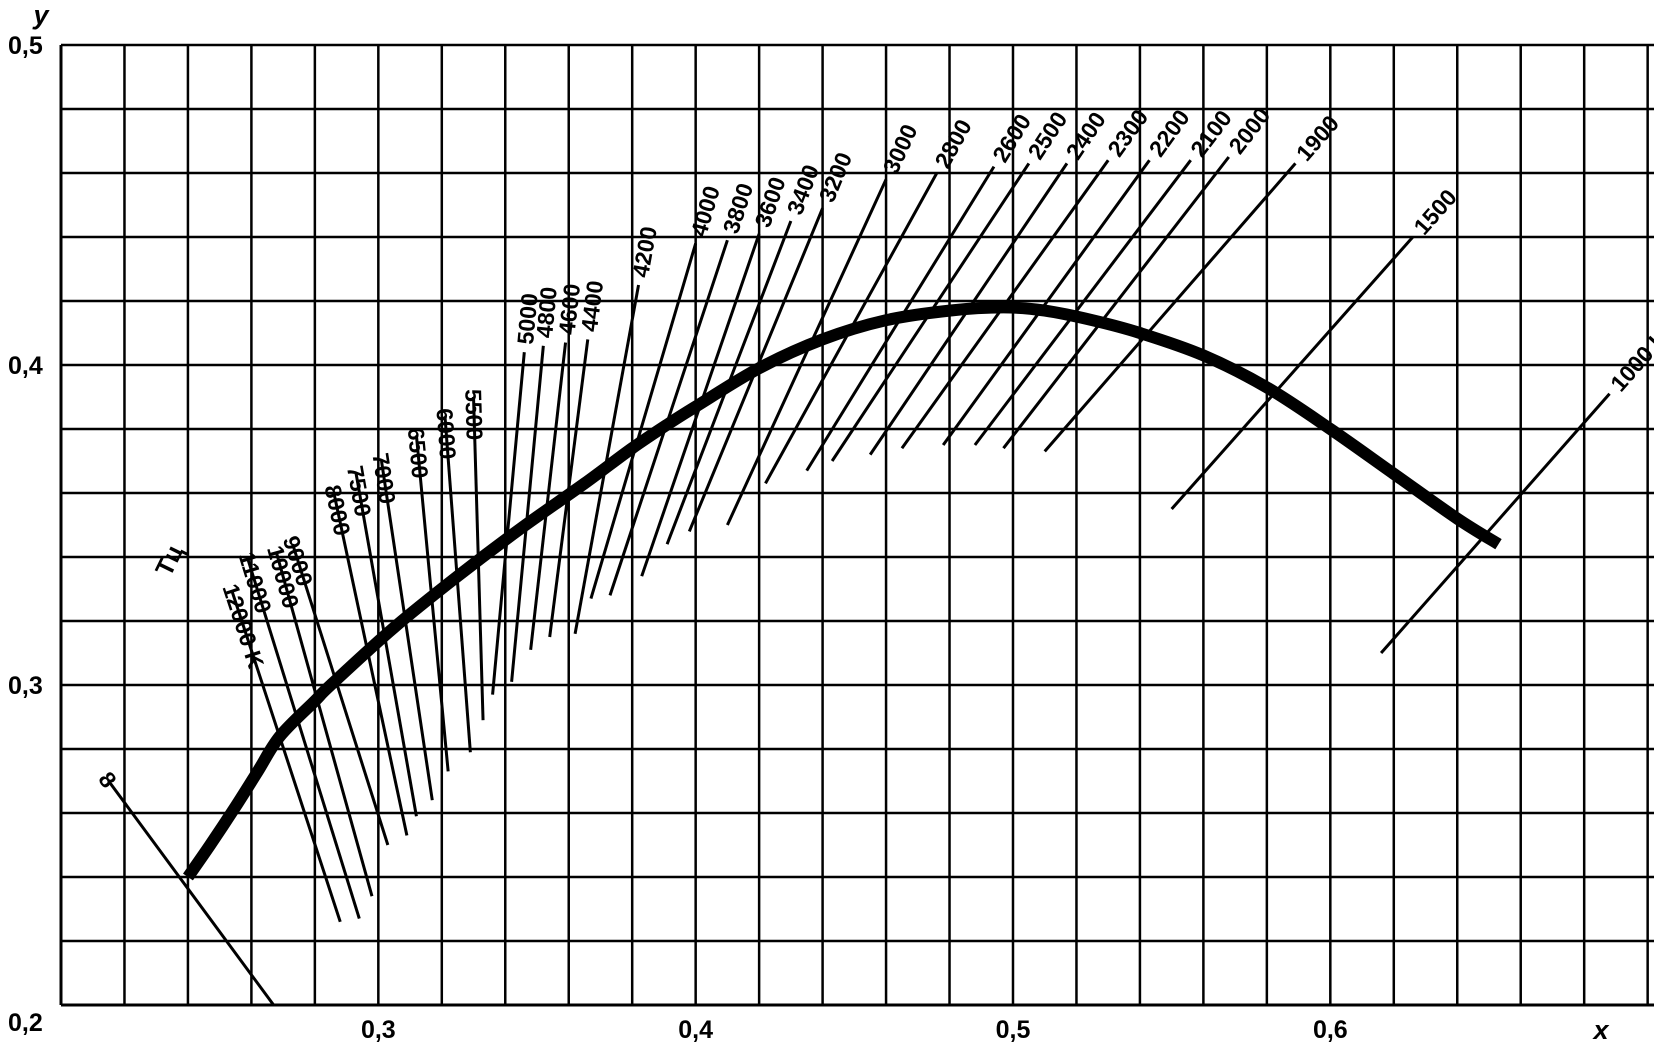 This screenshot has height=1048, width=1654. Describe the element at coordinates (1169, 133) in the screenshot. I see `isotemperature-label: 2200` at that location.